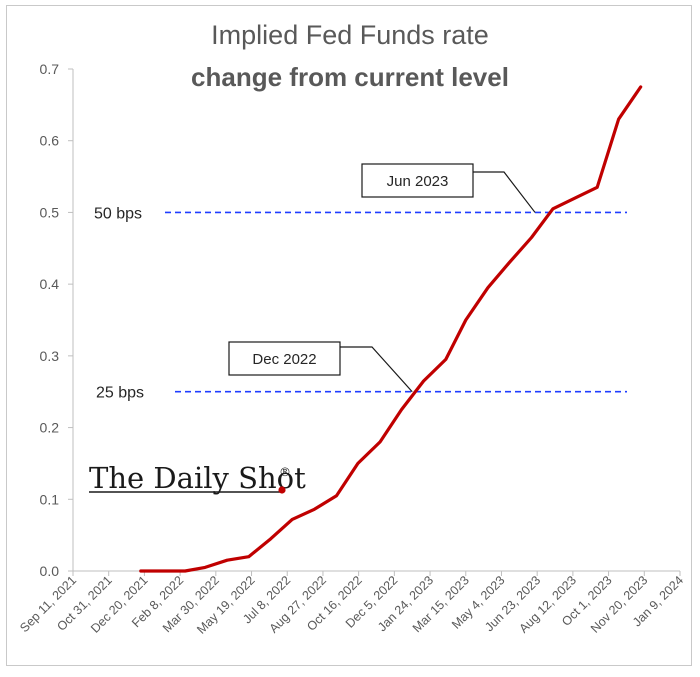 The image size is (700, 677). I want to click on watermark-logo: The Daily Shot ®, so click(197, 478).